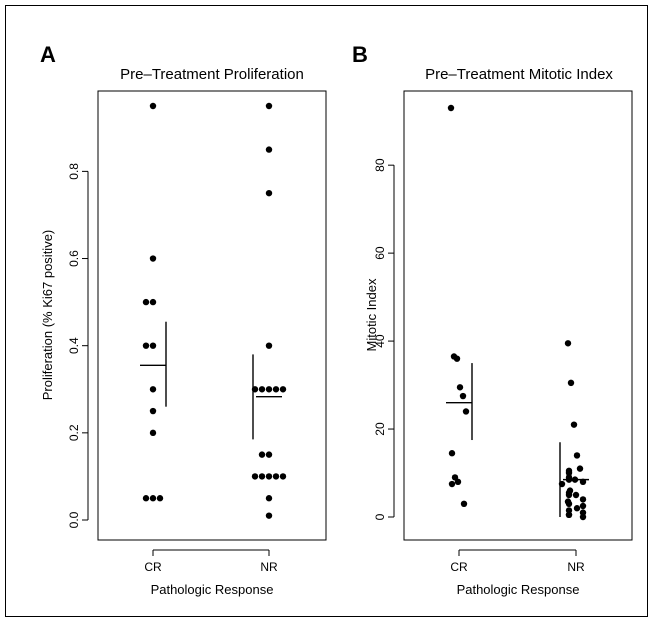 Image resolution: width=655 pixels, height=624 pixels. Describe the element at coordinates (371, 314) in the screenshot. I see `panel-b-ylabel: Mitotic Index` at that location.